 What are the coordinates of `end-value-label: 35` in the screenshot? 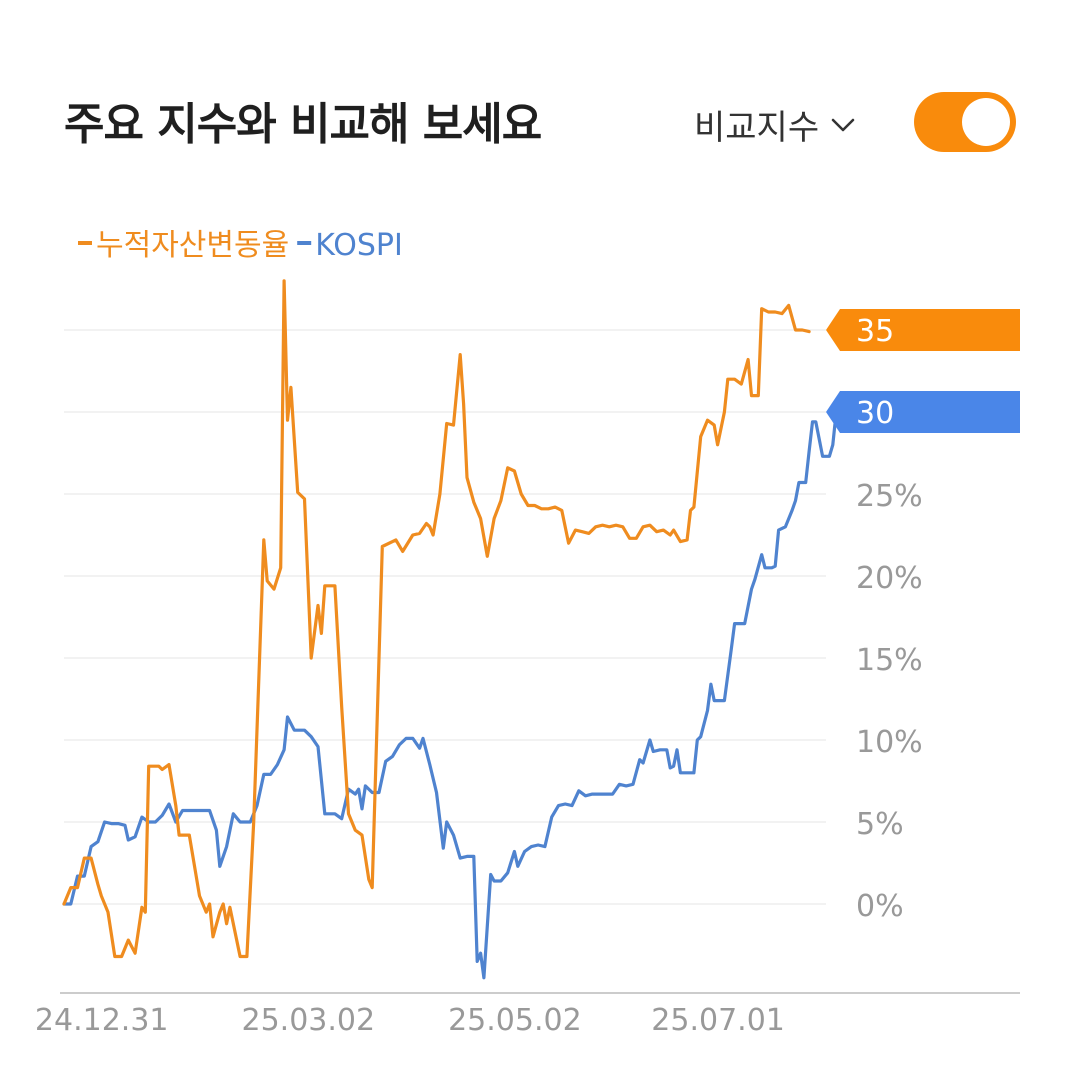 It's located at (875, 331).